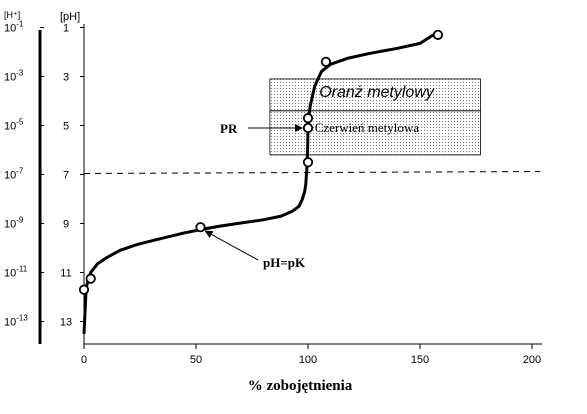 The height and width of the screenshot is (414, 587). What do you see at coordinates (66, 127) in the screenshot?
I see `ph-tick-label: 5` at bounding box center [66, 127].